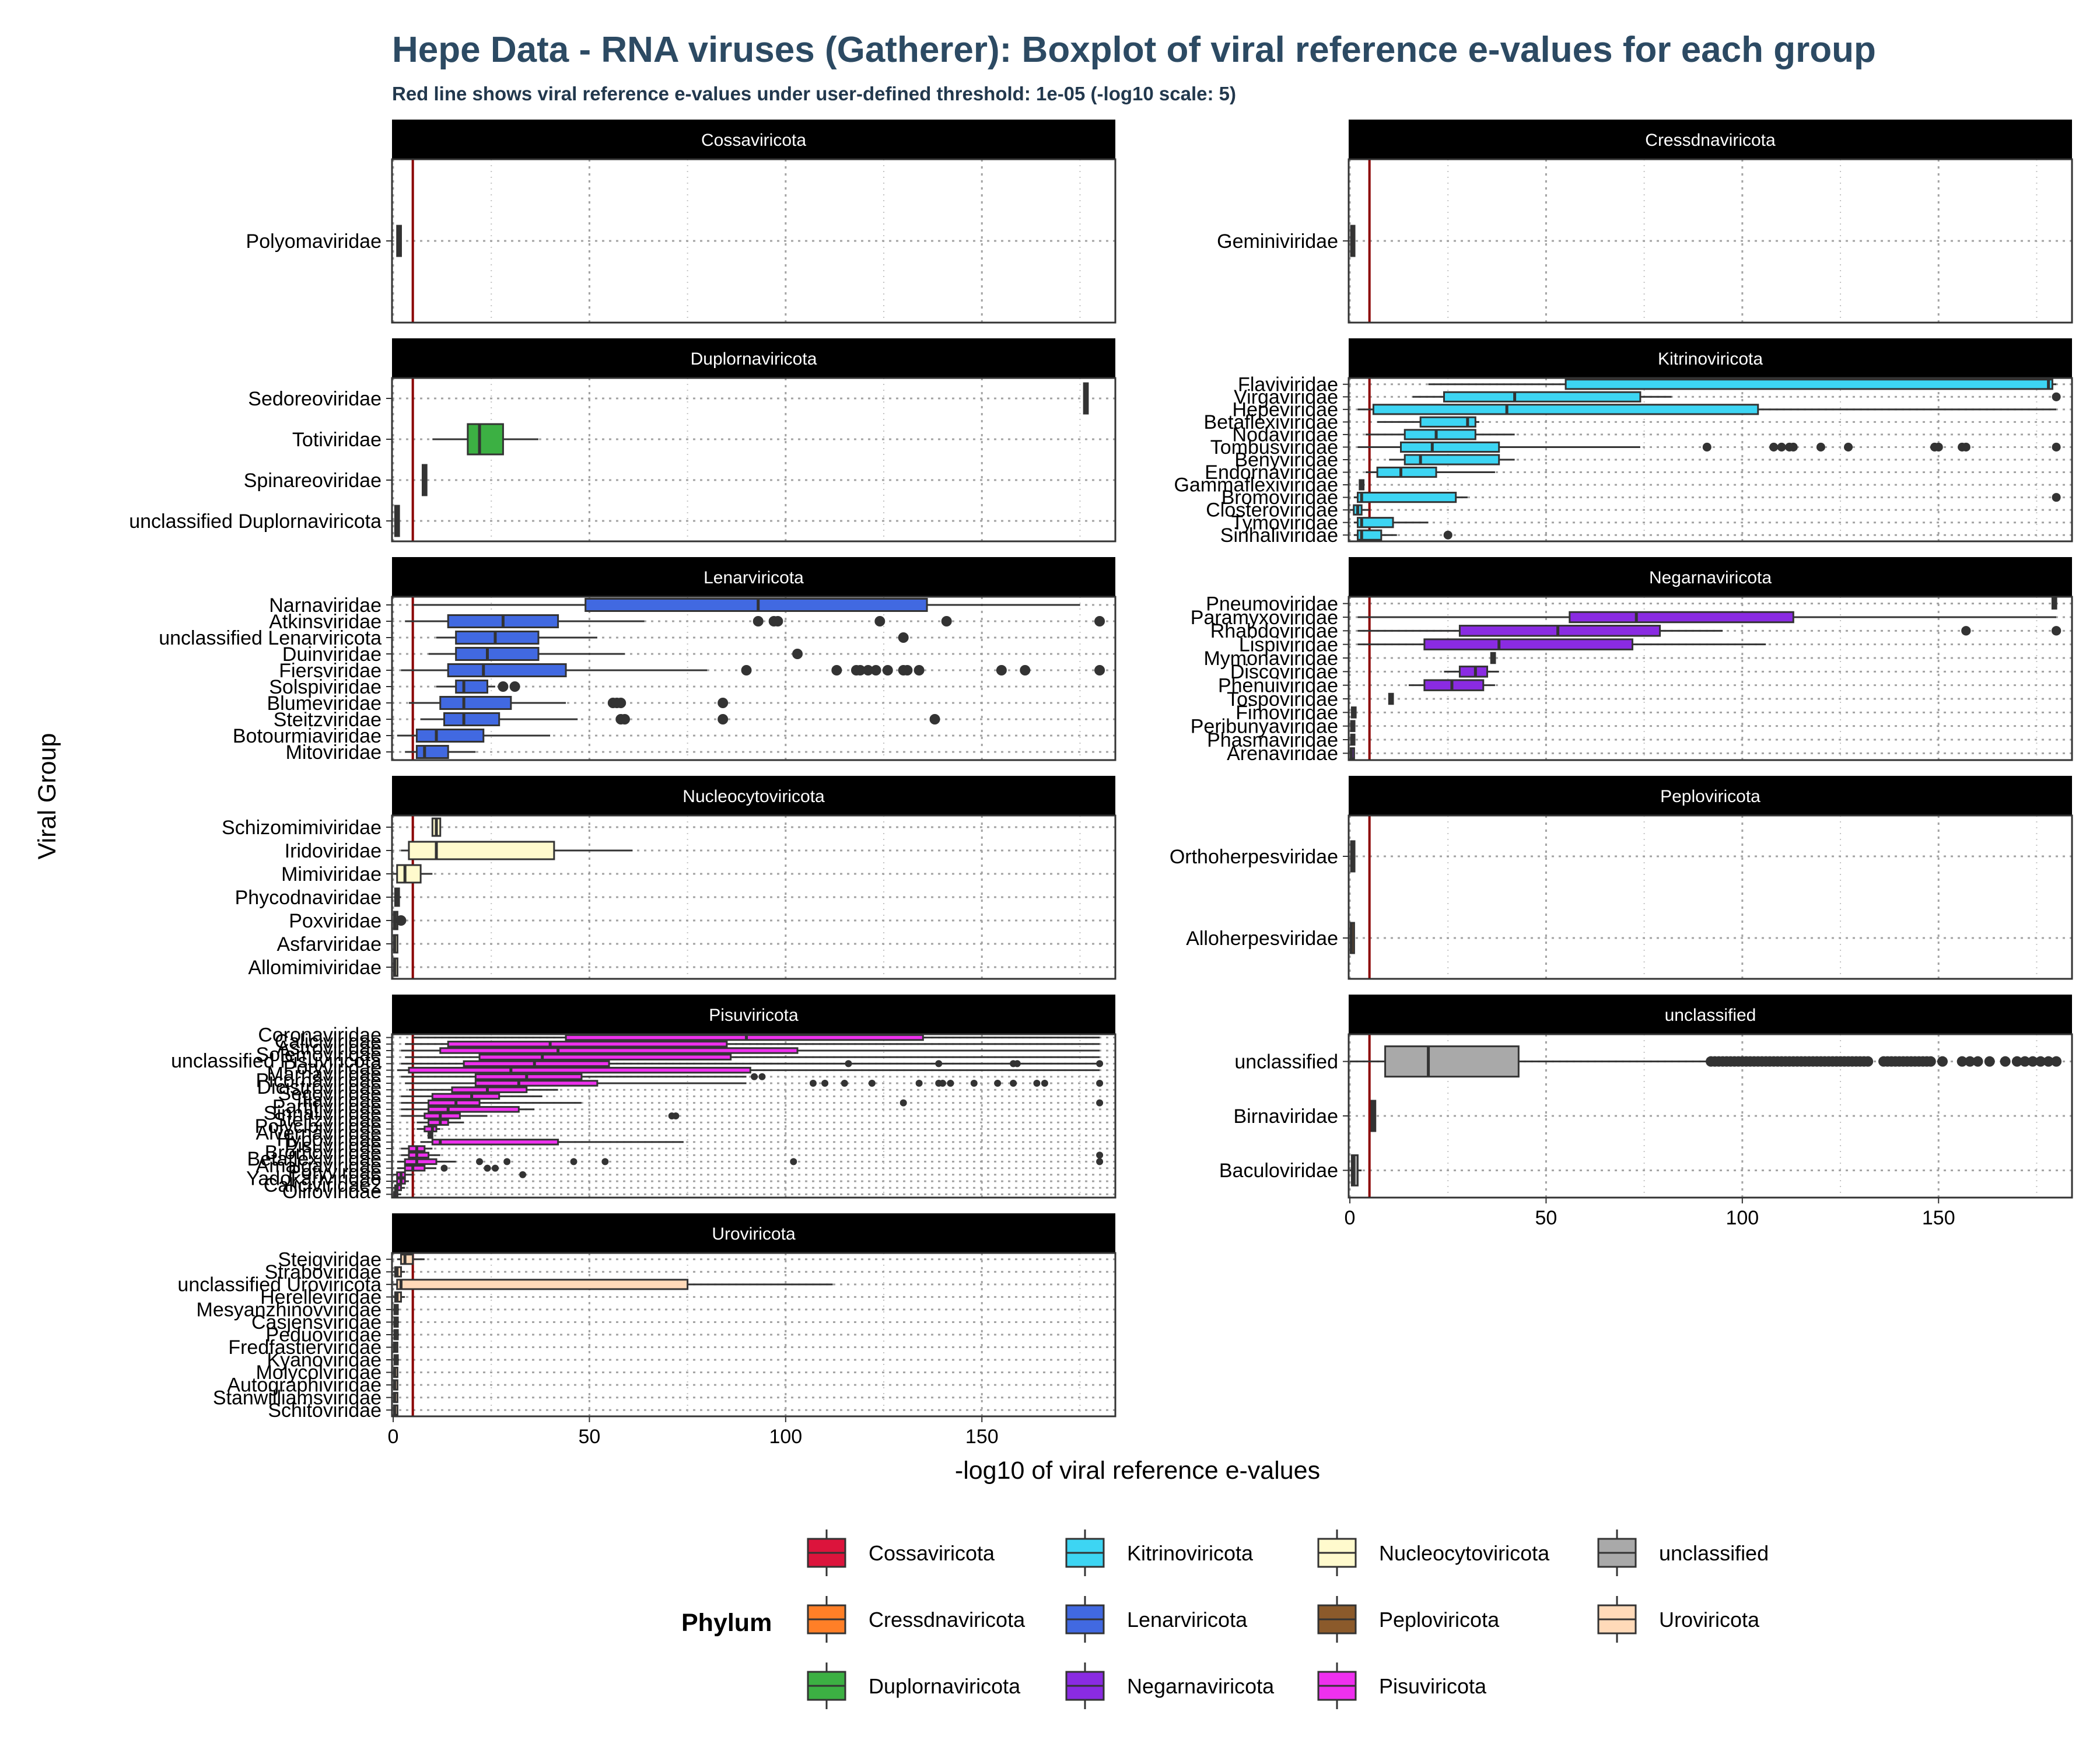 The width and height of the screenshot is (2100, 1750). Describe the element at coordinates (752, 1044) in the screenshot. I see `box-caliciviridae` at that location.